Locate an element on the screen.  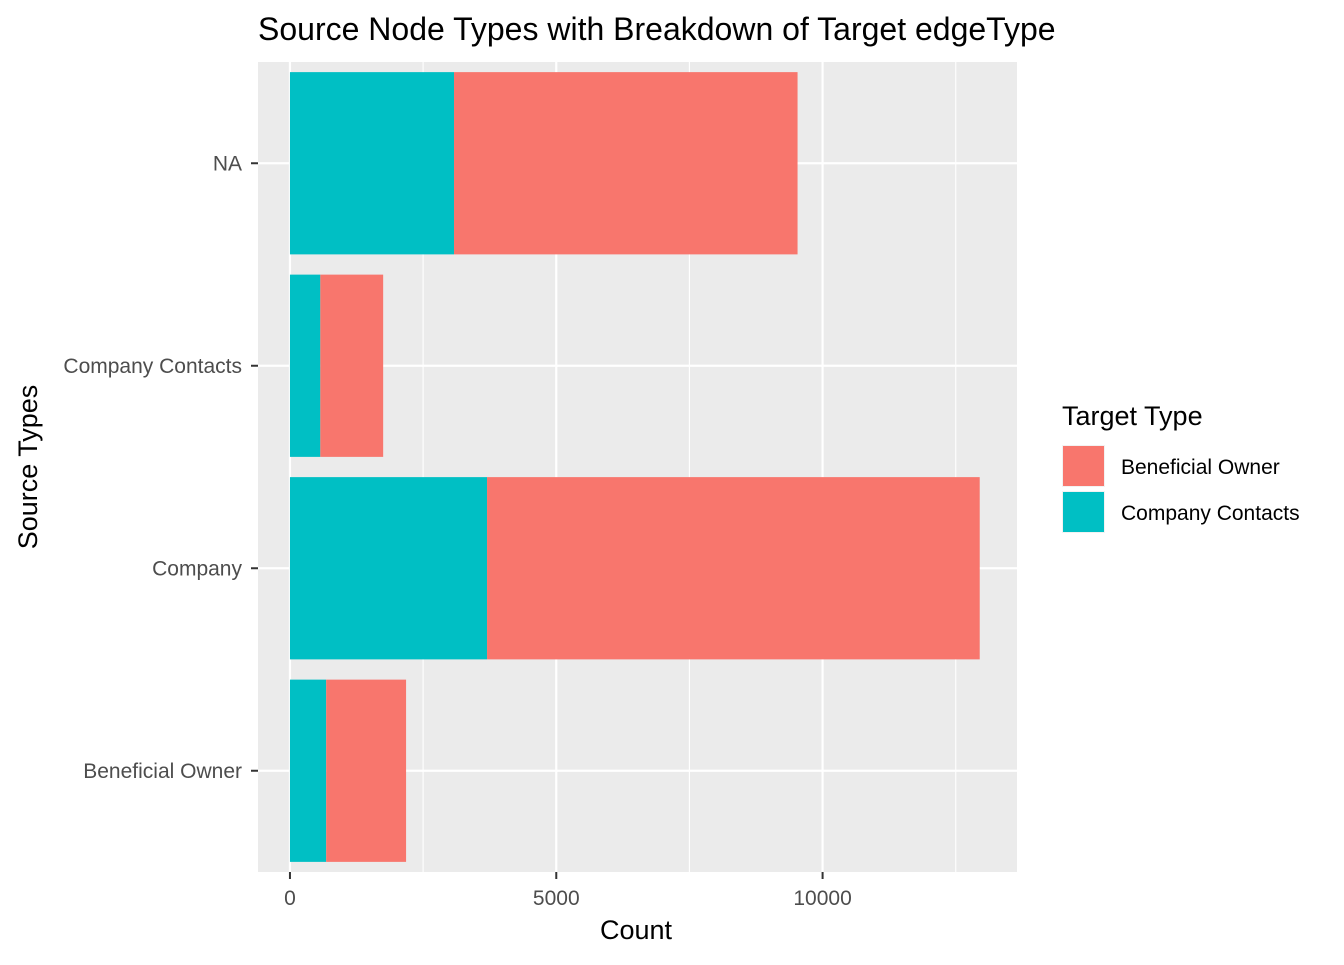
legend-label: Beneficial Owner is located at coordinates (1200, 467).